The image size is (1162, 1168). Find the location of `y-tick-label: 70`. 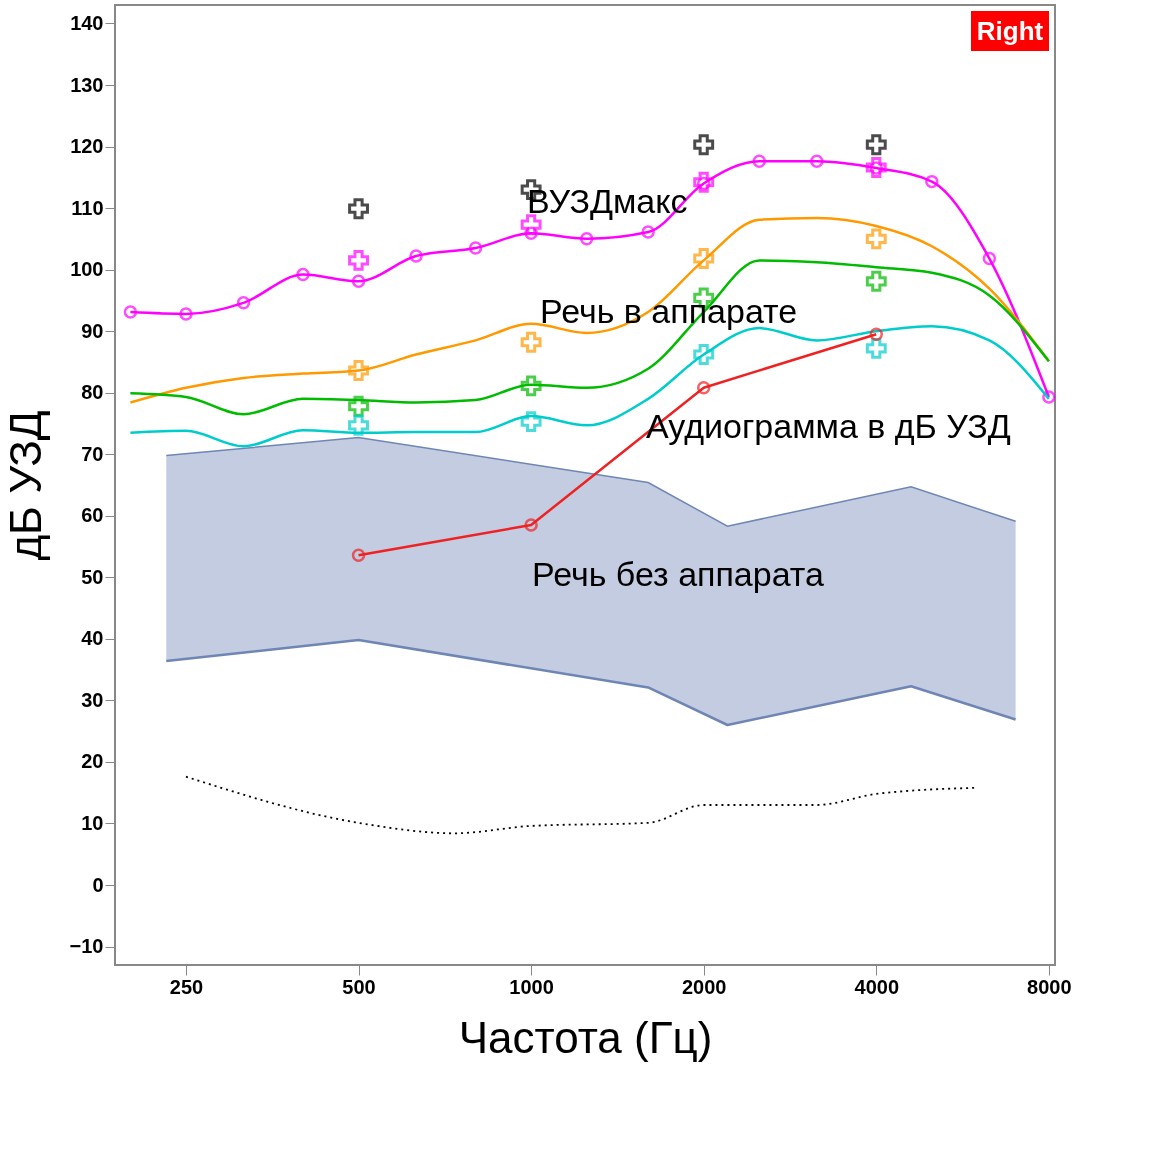

y-tick-label: 70 is located at coordinates (92, 453).